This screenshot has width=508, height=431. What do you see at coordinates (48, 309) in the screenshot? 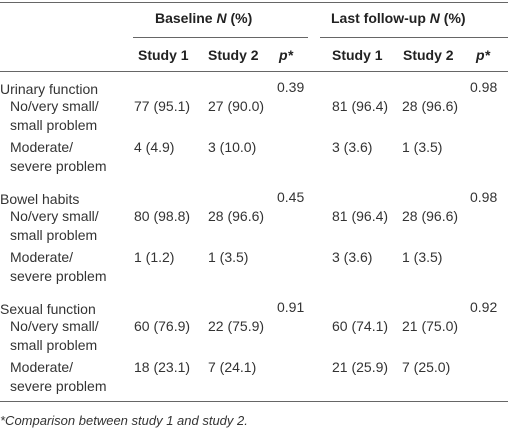
I see `section-label: Sexual function` at bounding box center [48, 309].